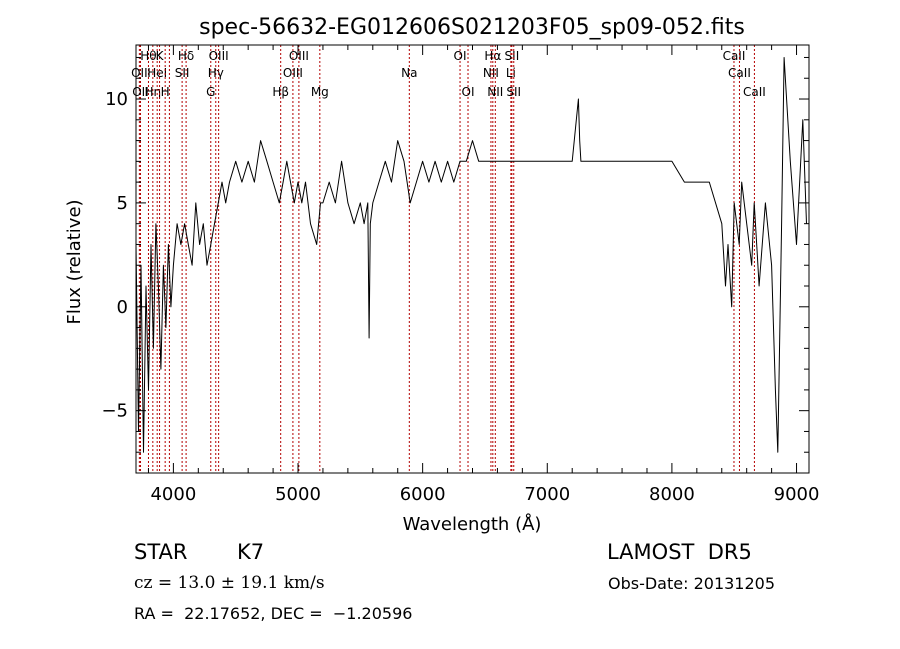 This screenshot has height=649, width=900. I want to click on x-tick-label: 4000, so click(173, 494).